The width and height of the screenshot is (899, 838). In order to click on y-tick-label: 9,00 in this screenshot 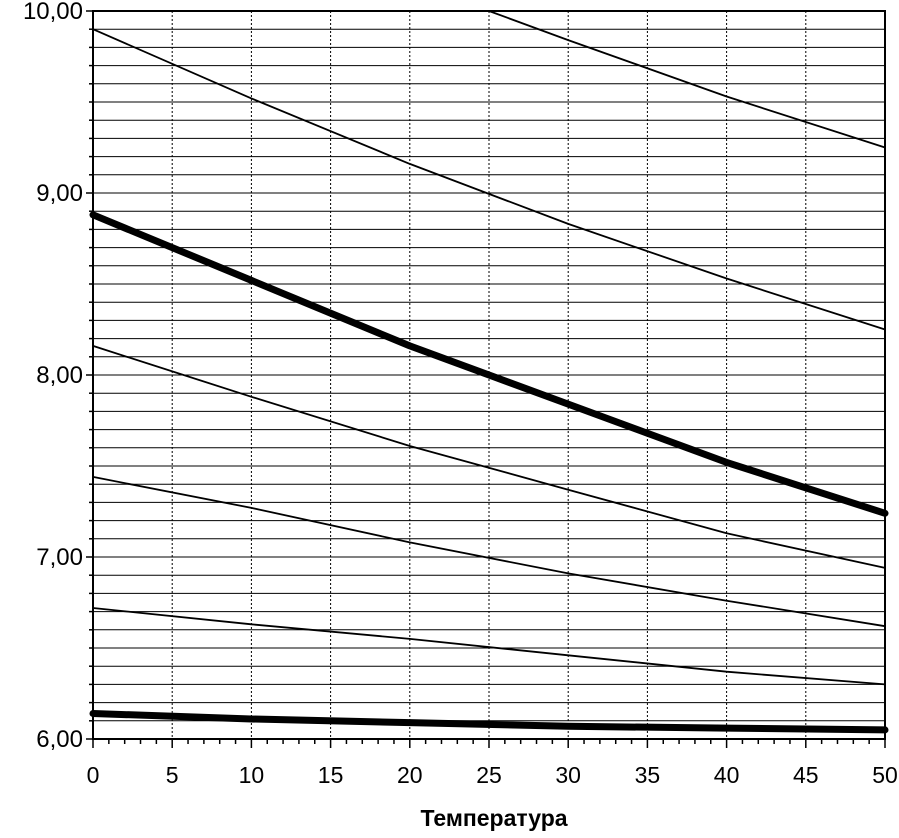, I will do `click(59, 193)`.